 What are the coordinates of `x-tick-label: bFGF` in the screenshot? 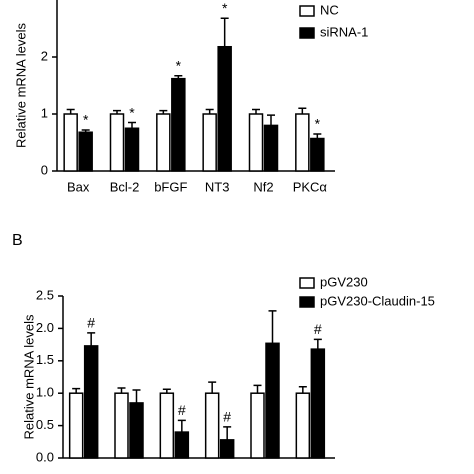 It's located at (170, 186).